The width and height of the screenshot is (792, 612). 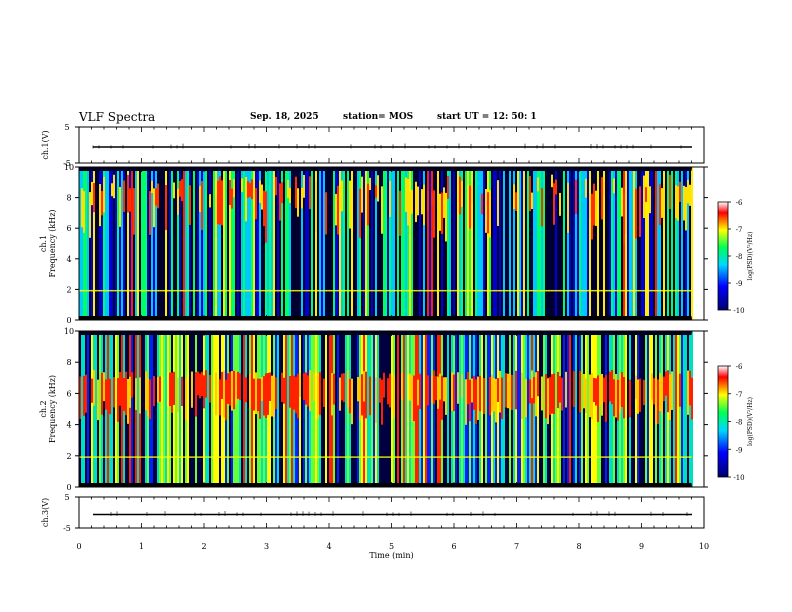 I want to click on date-label: Sep. 18, 2025, so click(x=284, y=117).